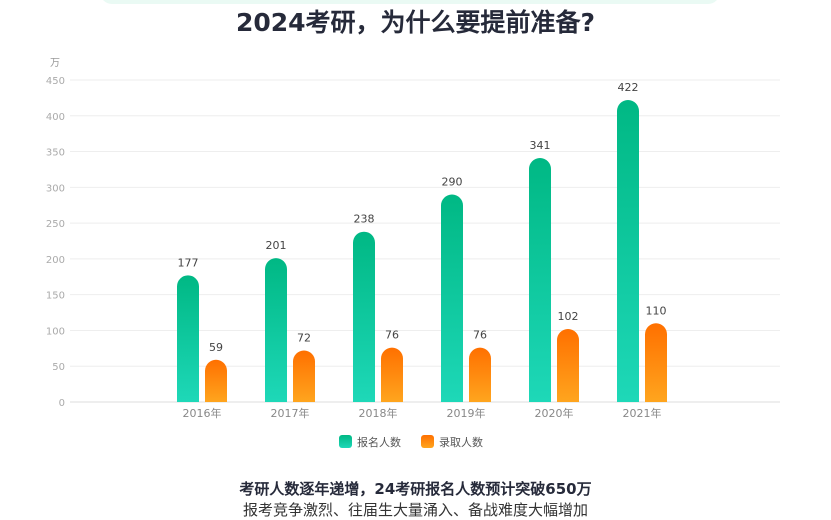 Image resolution: width=831 pixels, height=520 pixels. Describe the element at coordinates (304, 337) in the screenshot. I see `data-label: 72` at that location.